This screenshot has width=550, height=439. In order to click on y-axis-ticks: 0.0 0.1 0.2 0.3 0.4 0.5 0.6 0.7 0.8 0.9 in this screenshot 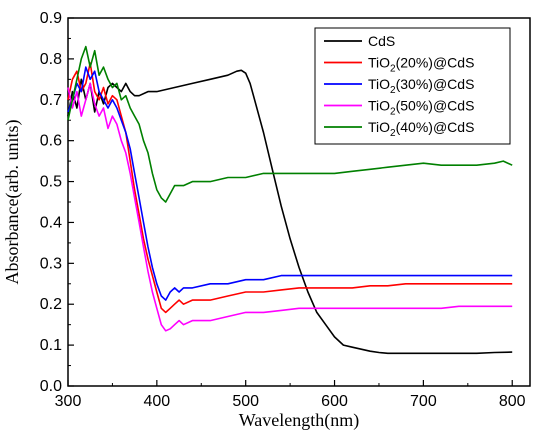, I will do `click(57, 202)`.